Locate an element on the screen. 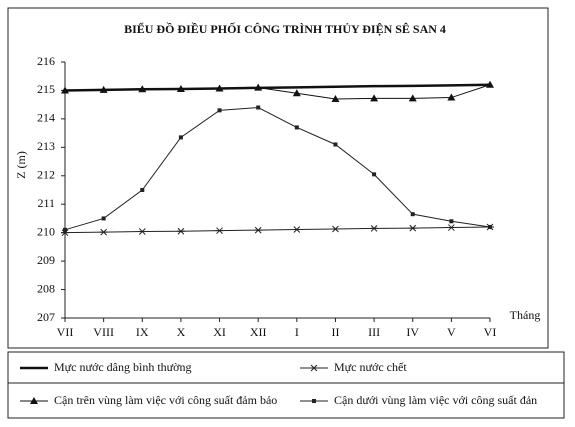 The image size is (575, 427). x-tick-label: IV is located at coordinates (412, 332).